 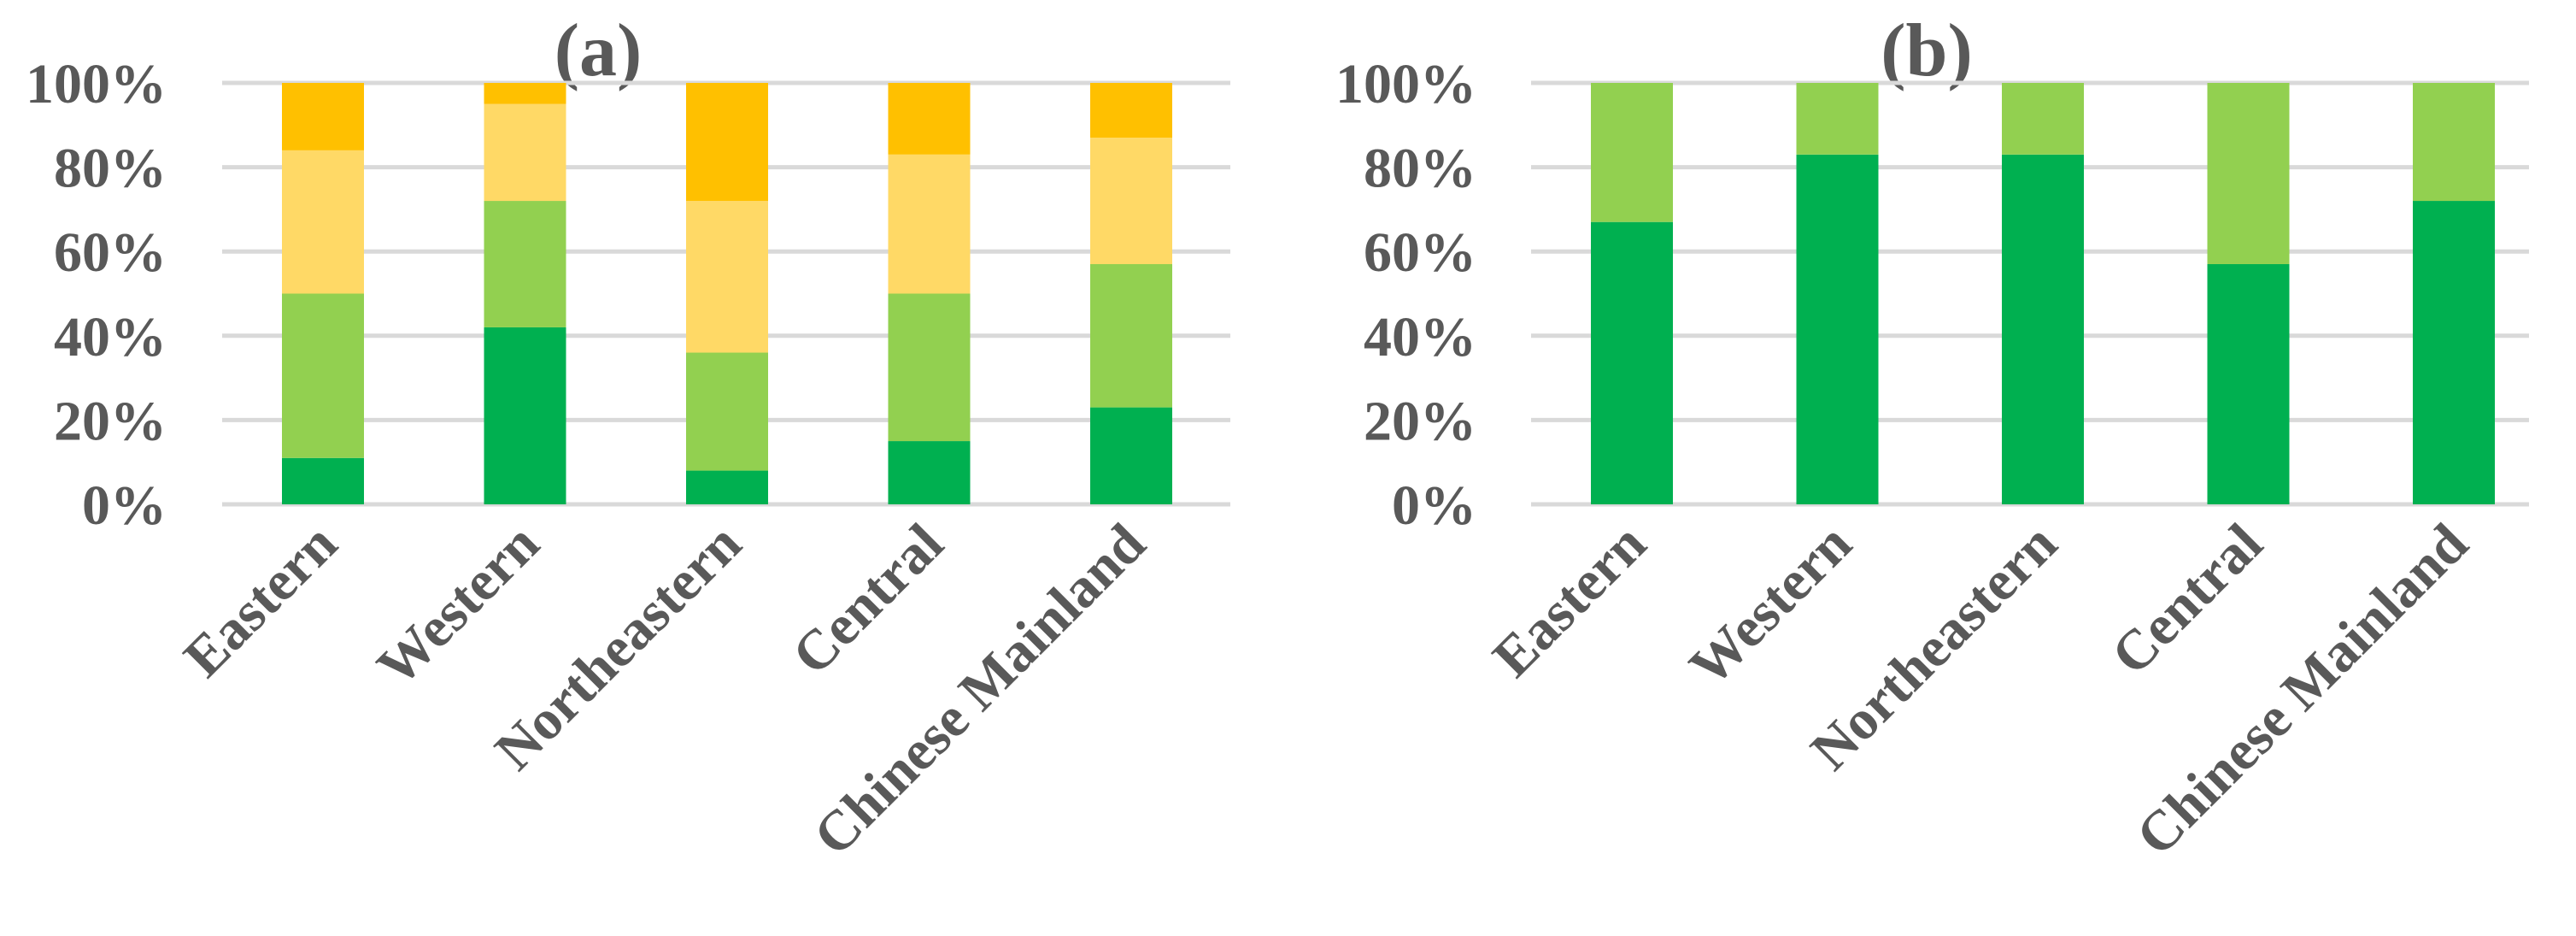 What do you see at coordinates (599, 50) in the screenshot?
I see `chart-title-a: (a)` at bounding box center [599, 50].